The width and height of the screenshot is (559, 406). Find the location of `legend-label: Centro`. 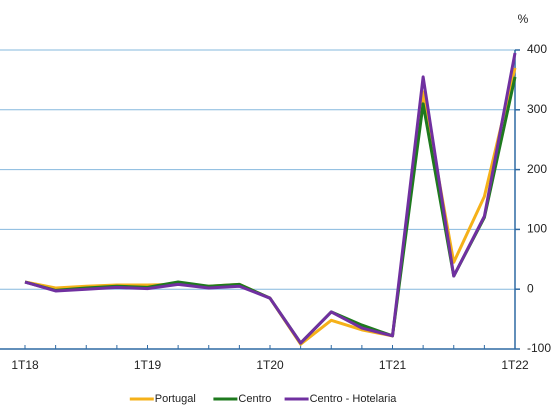

legend-label: Centro is located at coordinates (254, 399).